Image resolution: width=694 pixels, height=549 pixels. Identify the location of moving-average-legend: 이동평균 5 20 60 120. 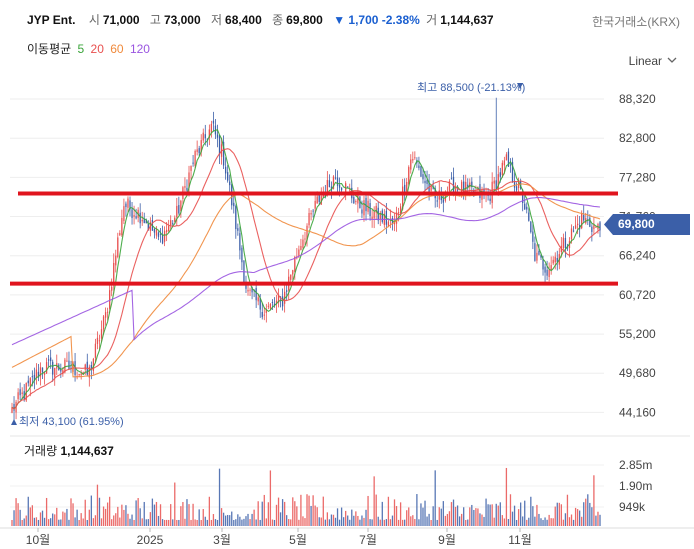
(90, 48).